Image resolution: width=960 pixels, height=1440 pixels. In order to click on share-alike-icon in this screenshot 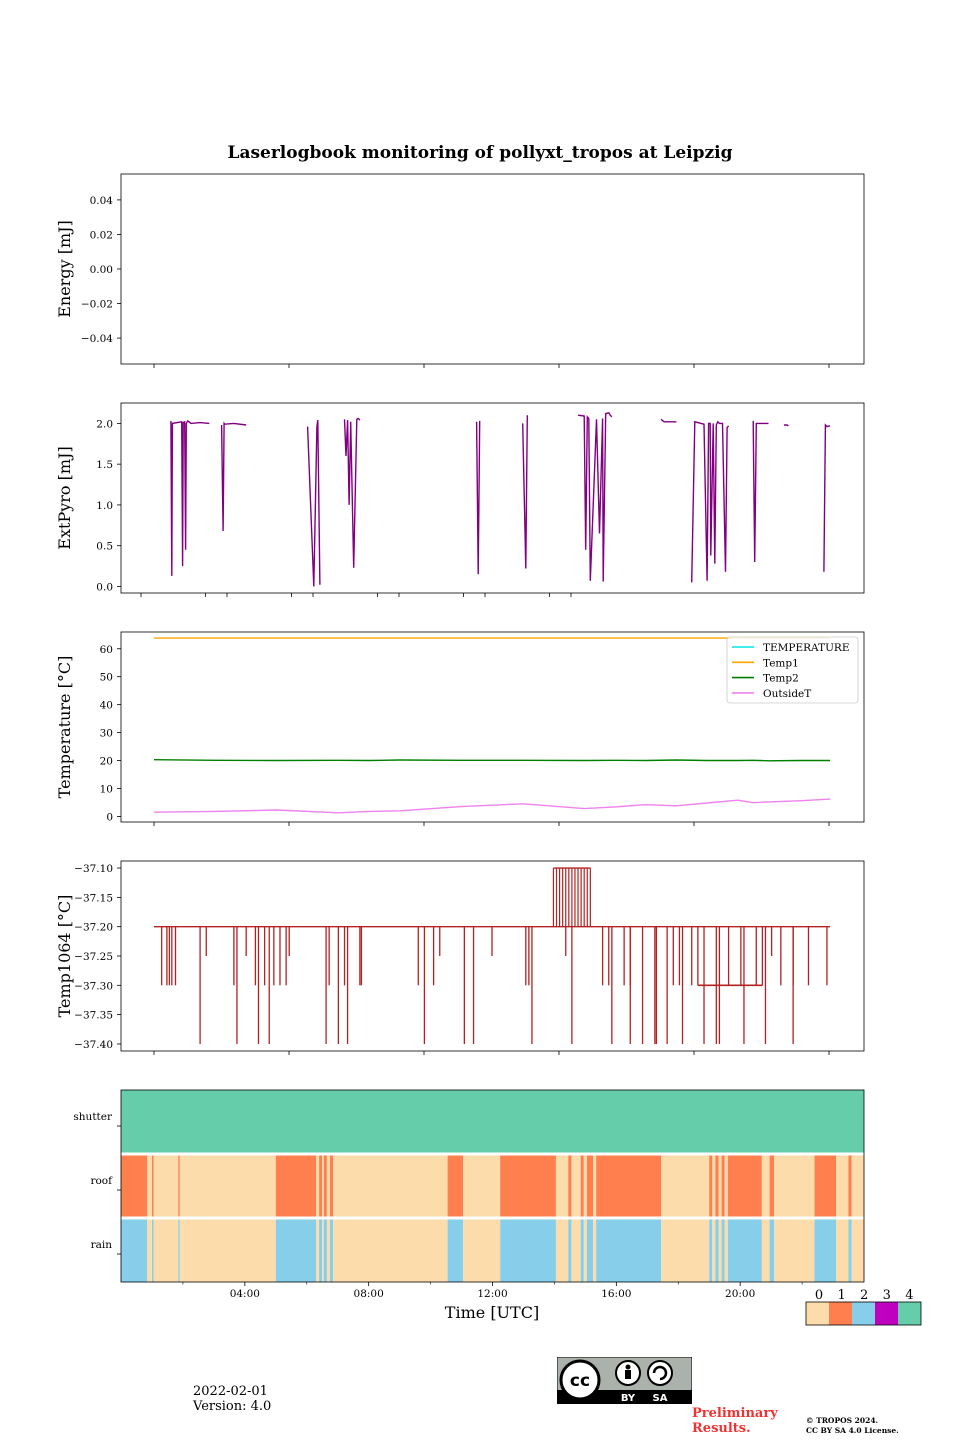, I will do `click(660, 1373)`.